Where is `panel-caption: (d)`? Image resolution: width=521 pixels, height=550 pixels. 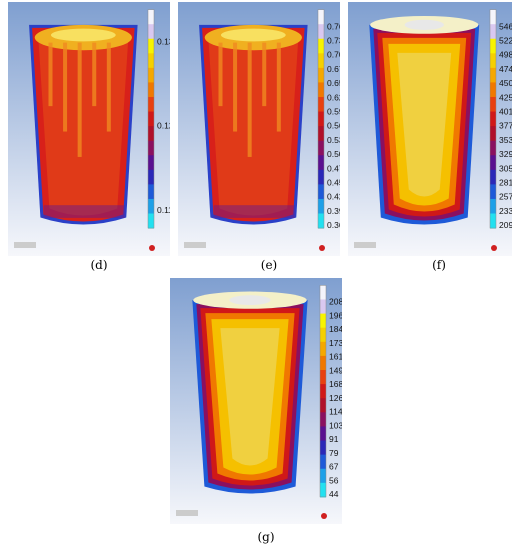 panel-caption: (d) is located at coordinates (99, 265).